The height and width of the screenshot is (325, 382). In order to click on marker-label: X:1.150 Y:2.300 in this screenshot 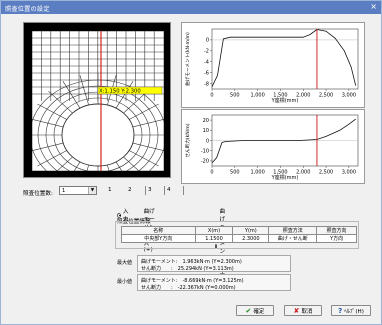, I will do `click(120, 92)`.